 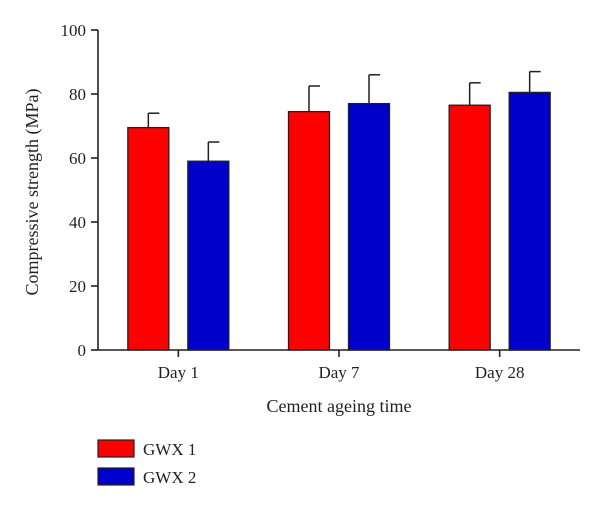 What do you see at coordinates (82, 350) in the screenshot?
I see `y-tick-label: 0` at bounding box center [82, 350].